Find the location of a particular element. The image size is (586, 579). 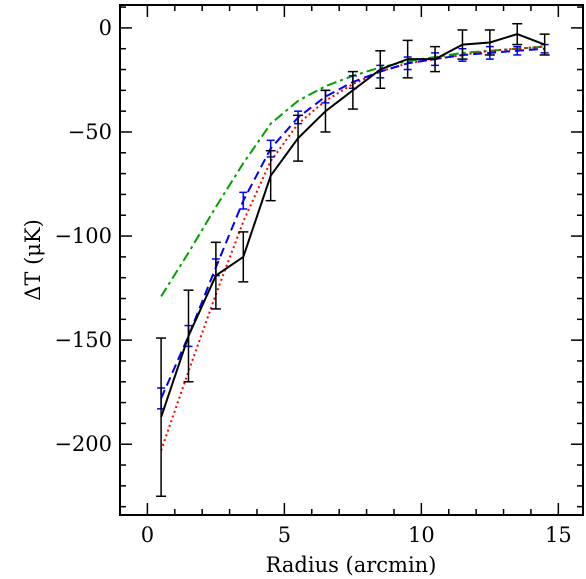

x-tick-label: 10 is located at coordinates (421, 535).